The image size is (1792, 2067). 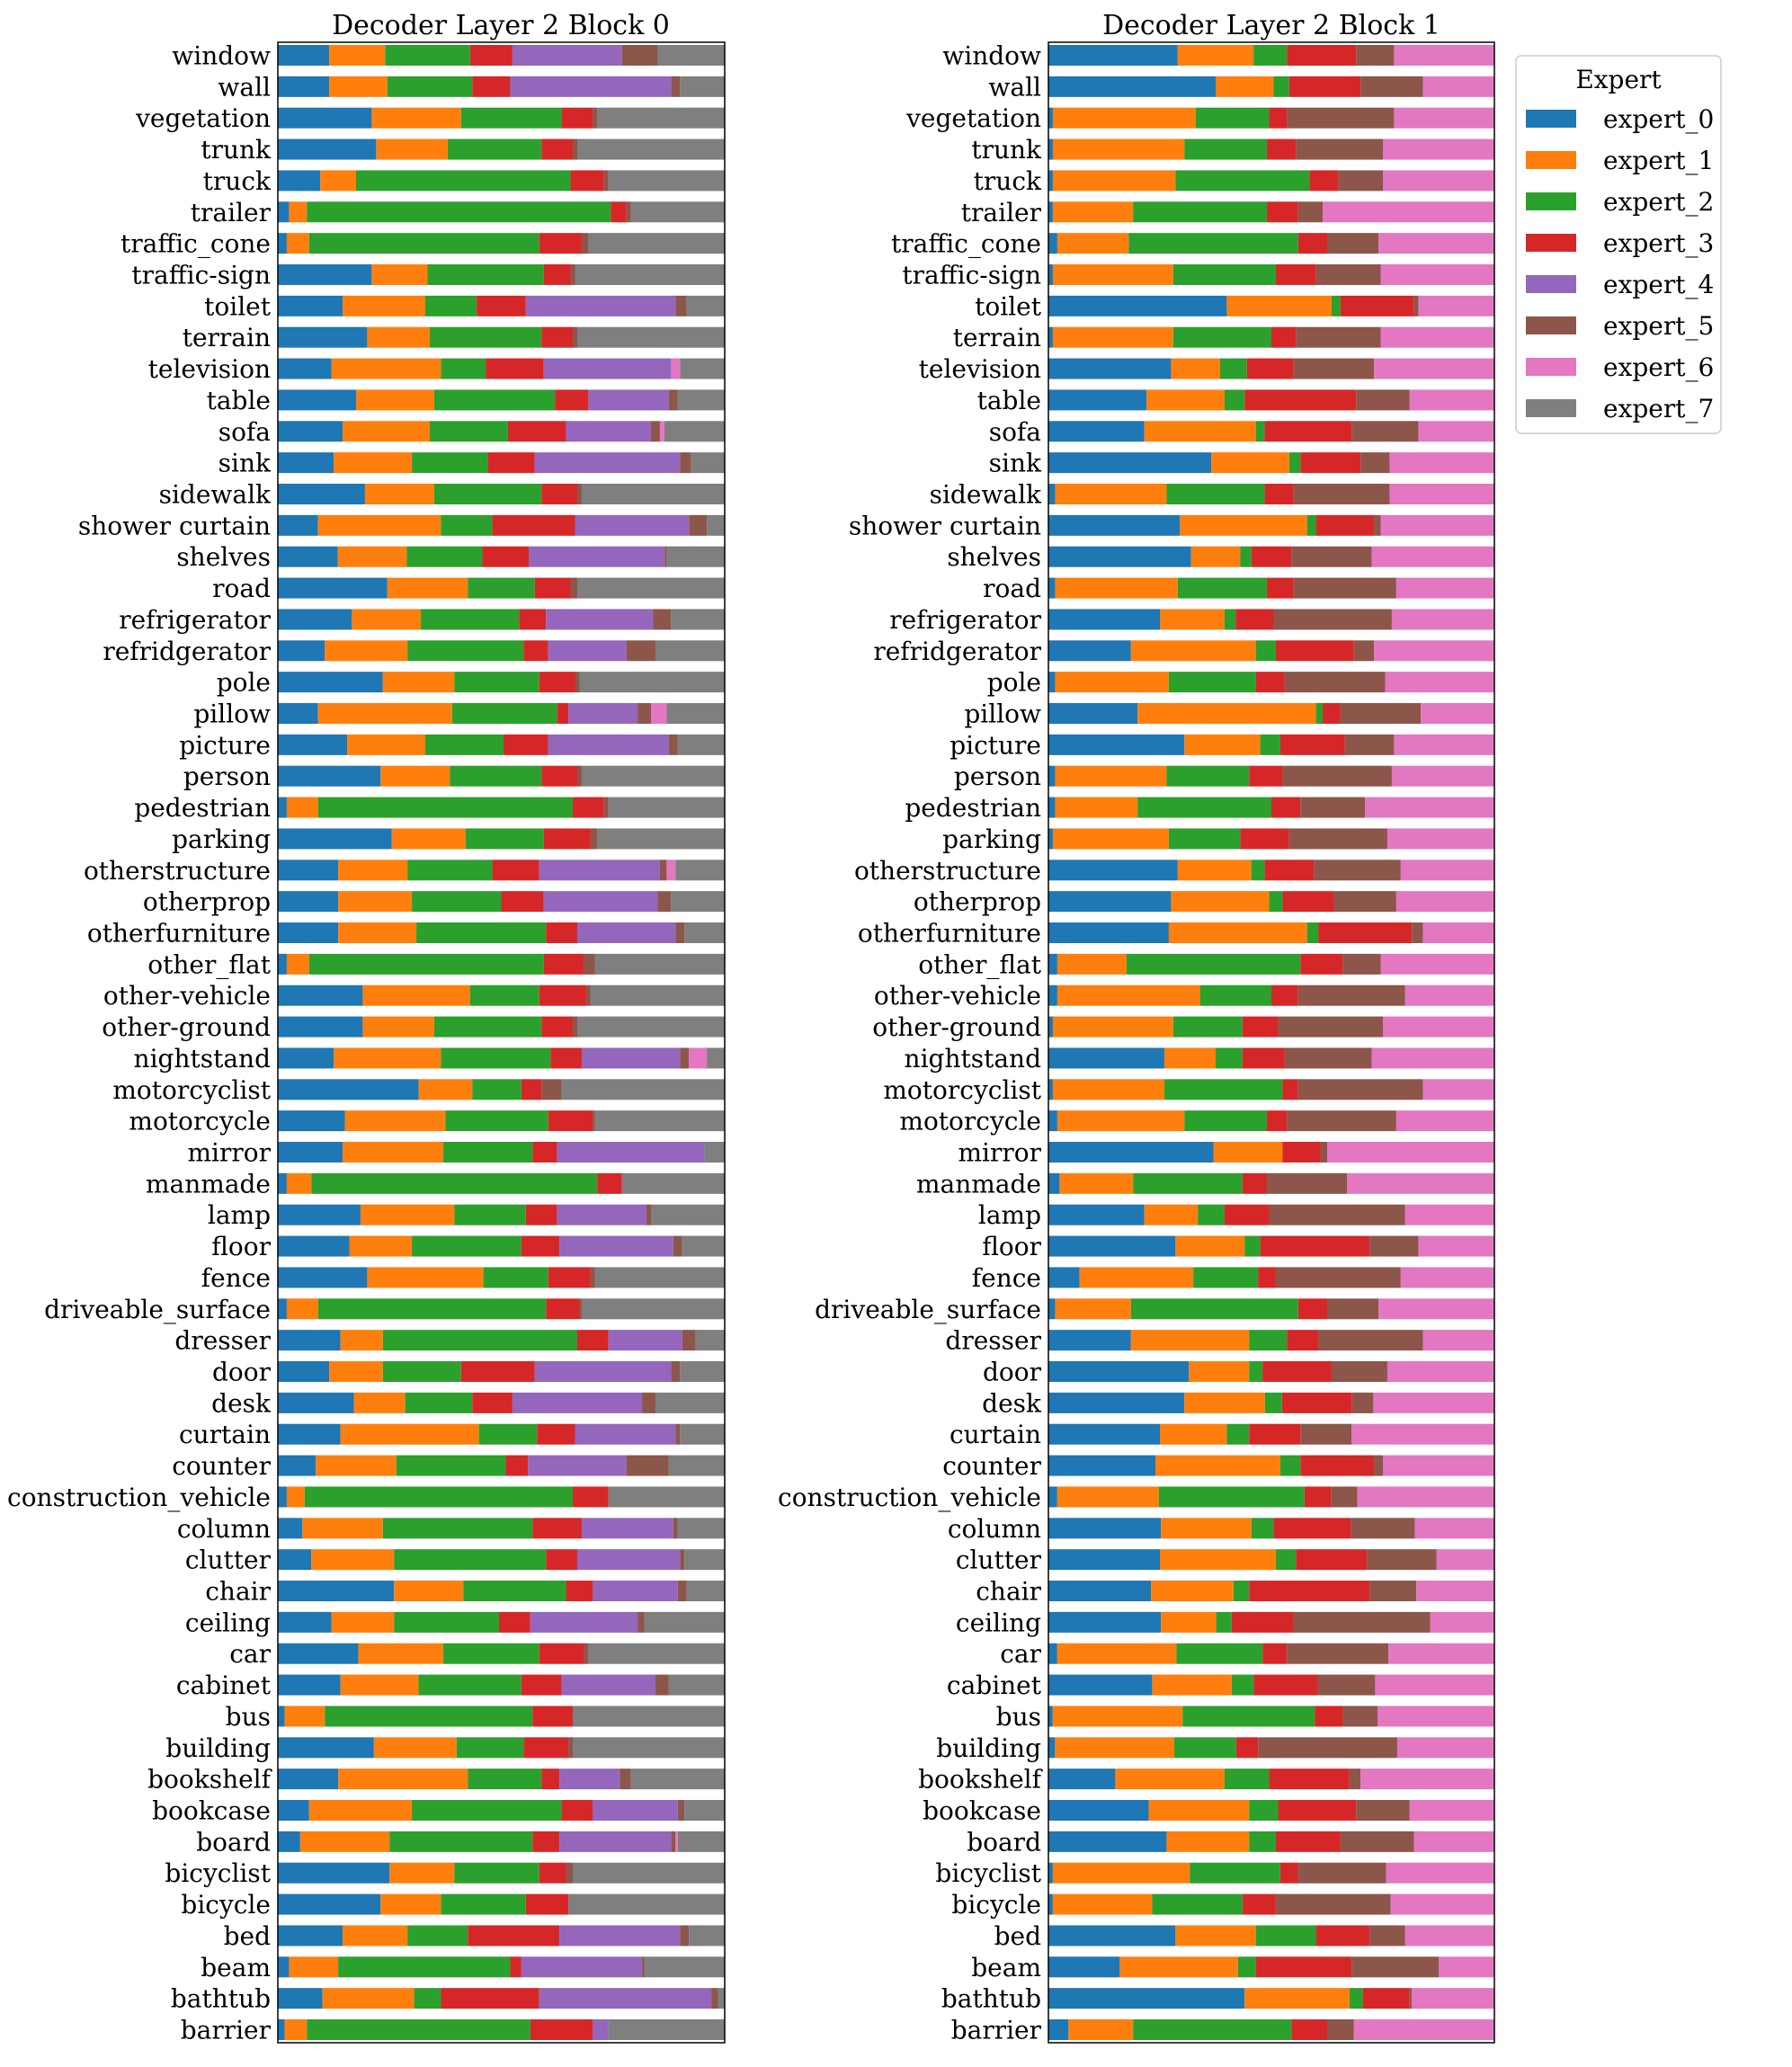 I want to click on ytick-label-block-0-lamp: lamp, so click(x=240, y=1215).